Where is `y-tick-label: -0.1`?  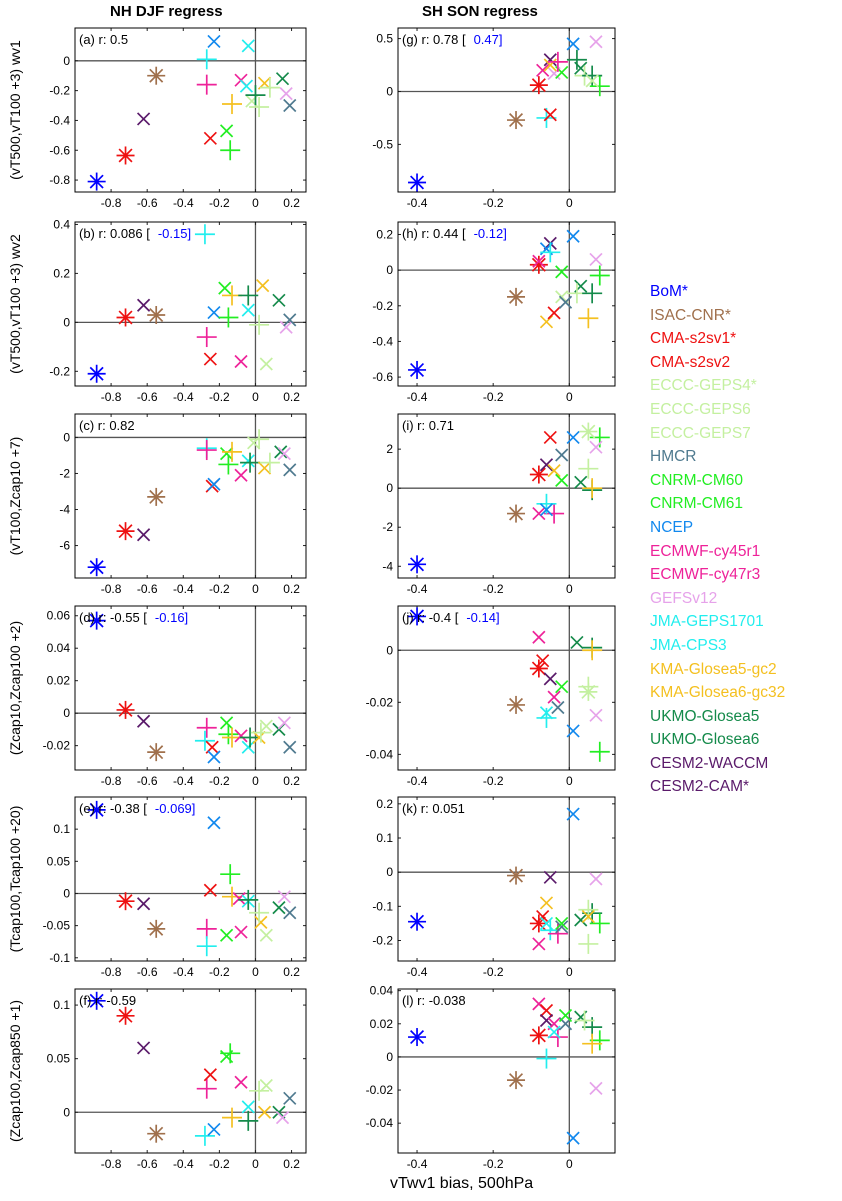
y-tick-label: -0.1 is located at coordinates (382, 906).